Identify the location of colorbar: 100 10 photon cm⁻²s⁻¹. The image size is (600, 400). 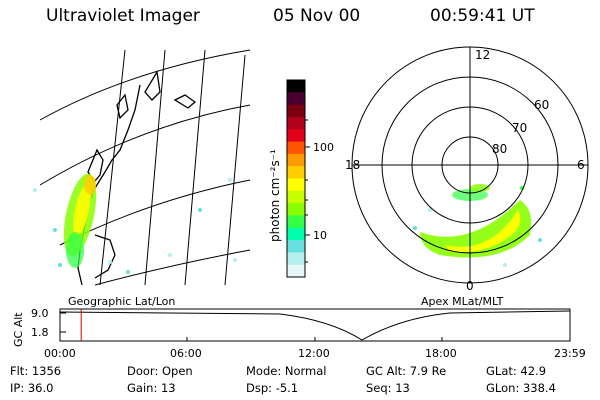
(301, 178).